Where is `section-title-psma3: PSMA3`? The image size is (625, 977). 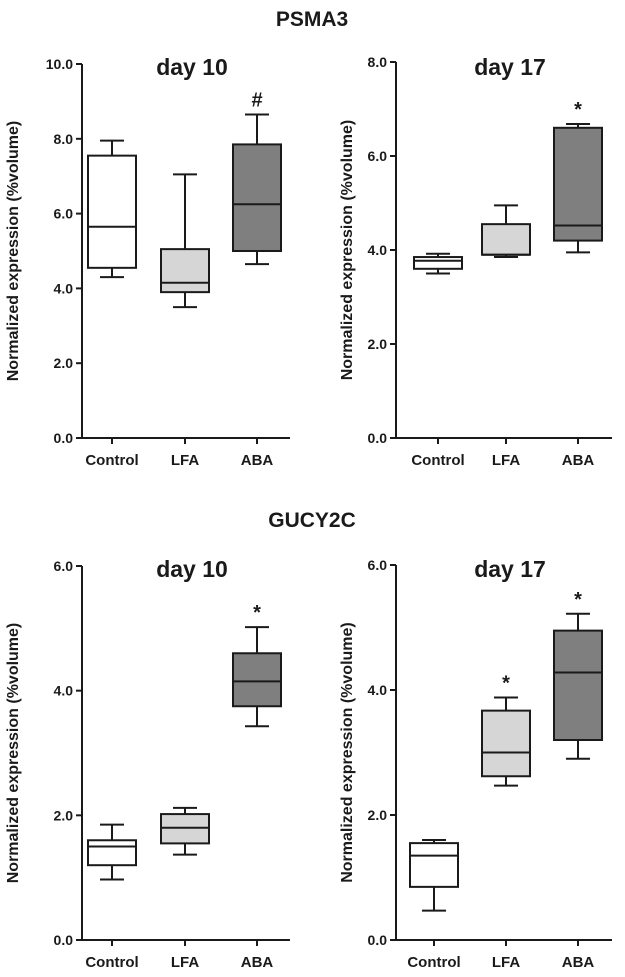 section-title-psma3: PSMA3 is located at coordinates (312, 19).